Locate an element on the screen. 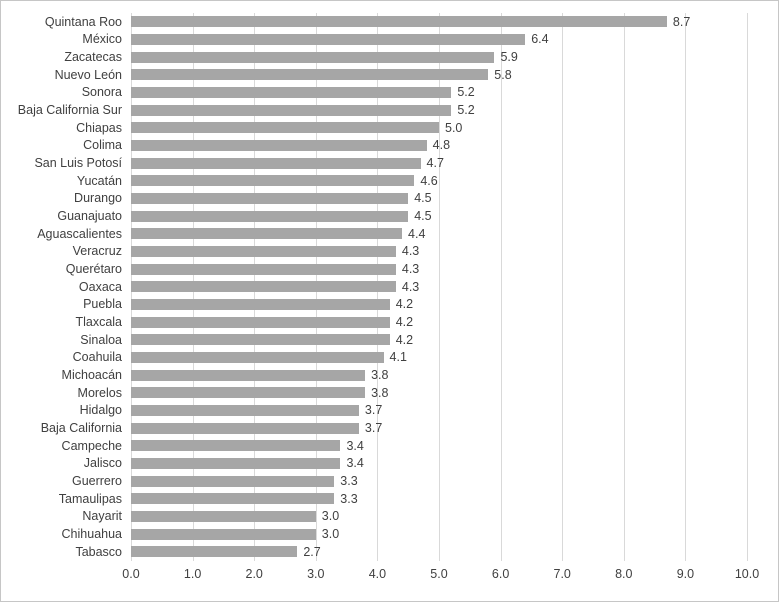 This screenshot has width=779, height=602. bar-row: Chiapas 5.0 is located at coordinates (374, 128).